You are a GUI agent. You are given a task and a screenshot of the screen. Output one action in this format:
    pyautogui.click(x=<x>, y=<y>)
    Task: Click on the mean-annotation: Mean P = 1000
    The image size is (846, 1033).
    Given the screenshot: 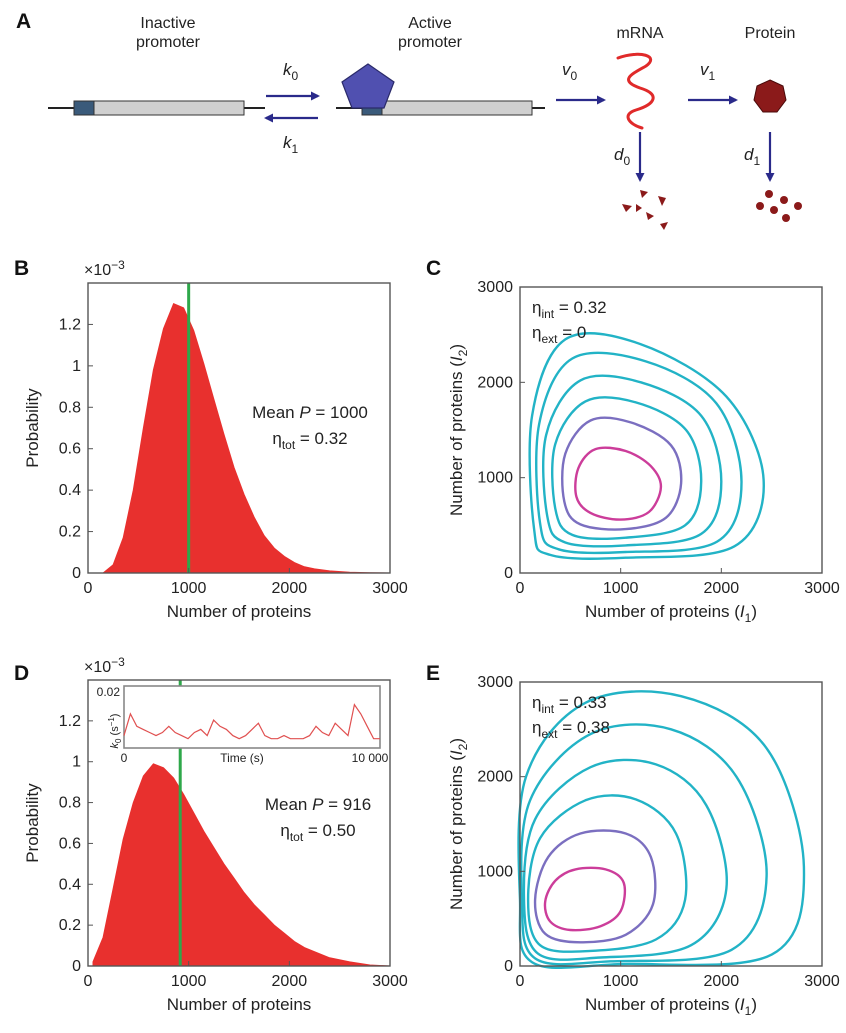 What is the action you would take?
    pyautogui.click(x=310, y=412)
    